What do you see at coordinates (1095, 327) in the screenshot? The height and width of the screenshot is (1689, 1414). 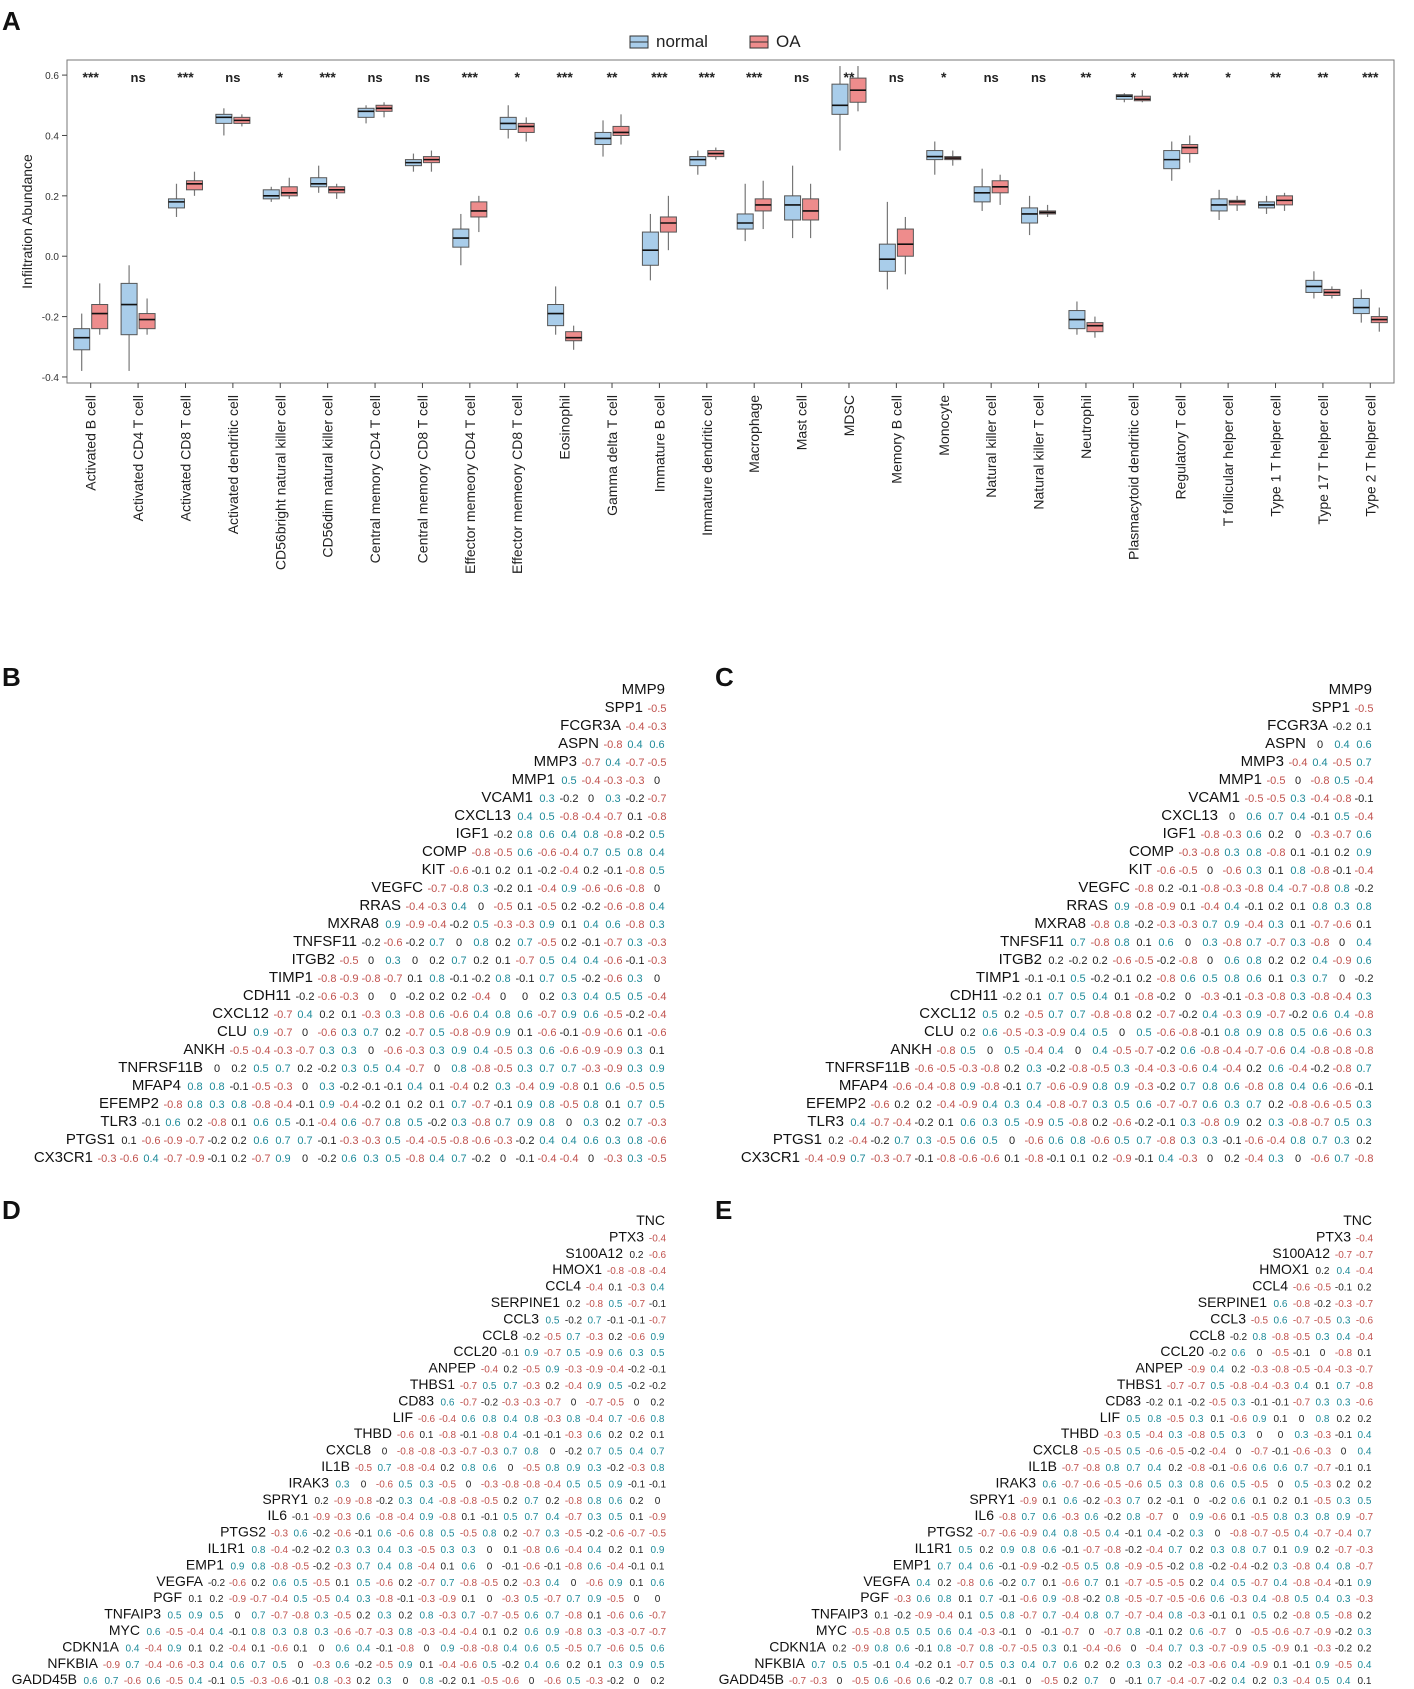 I see `box-oa` at bounding box center [1095, 327].